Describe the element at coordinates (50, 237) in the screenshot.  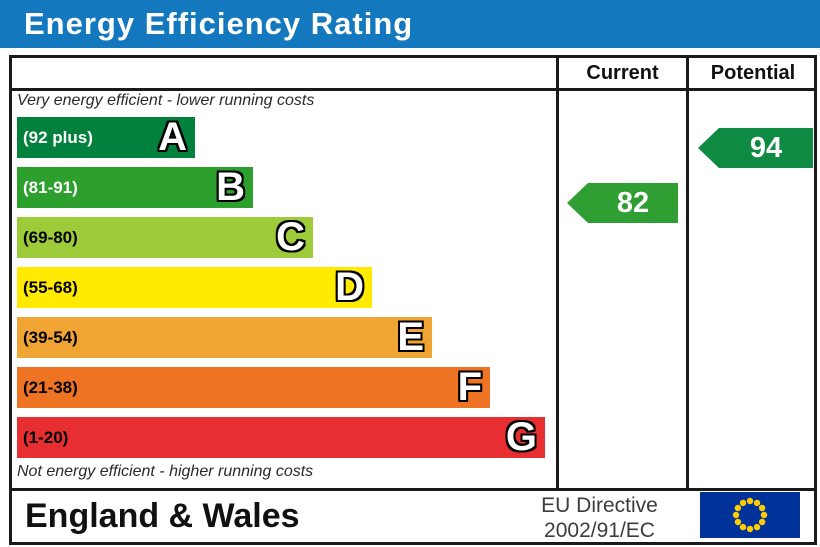
I see `band-range-label: (69-80)` at that location.